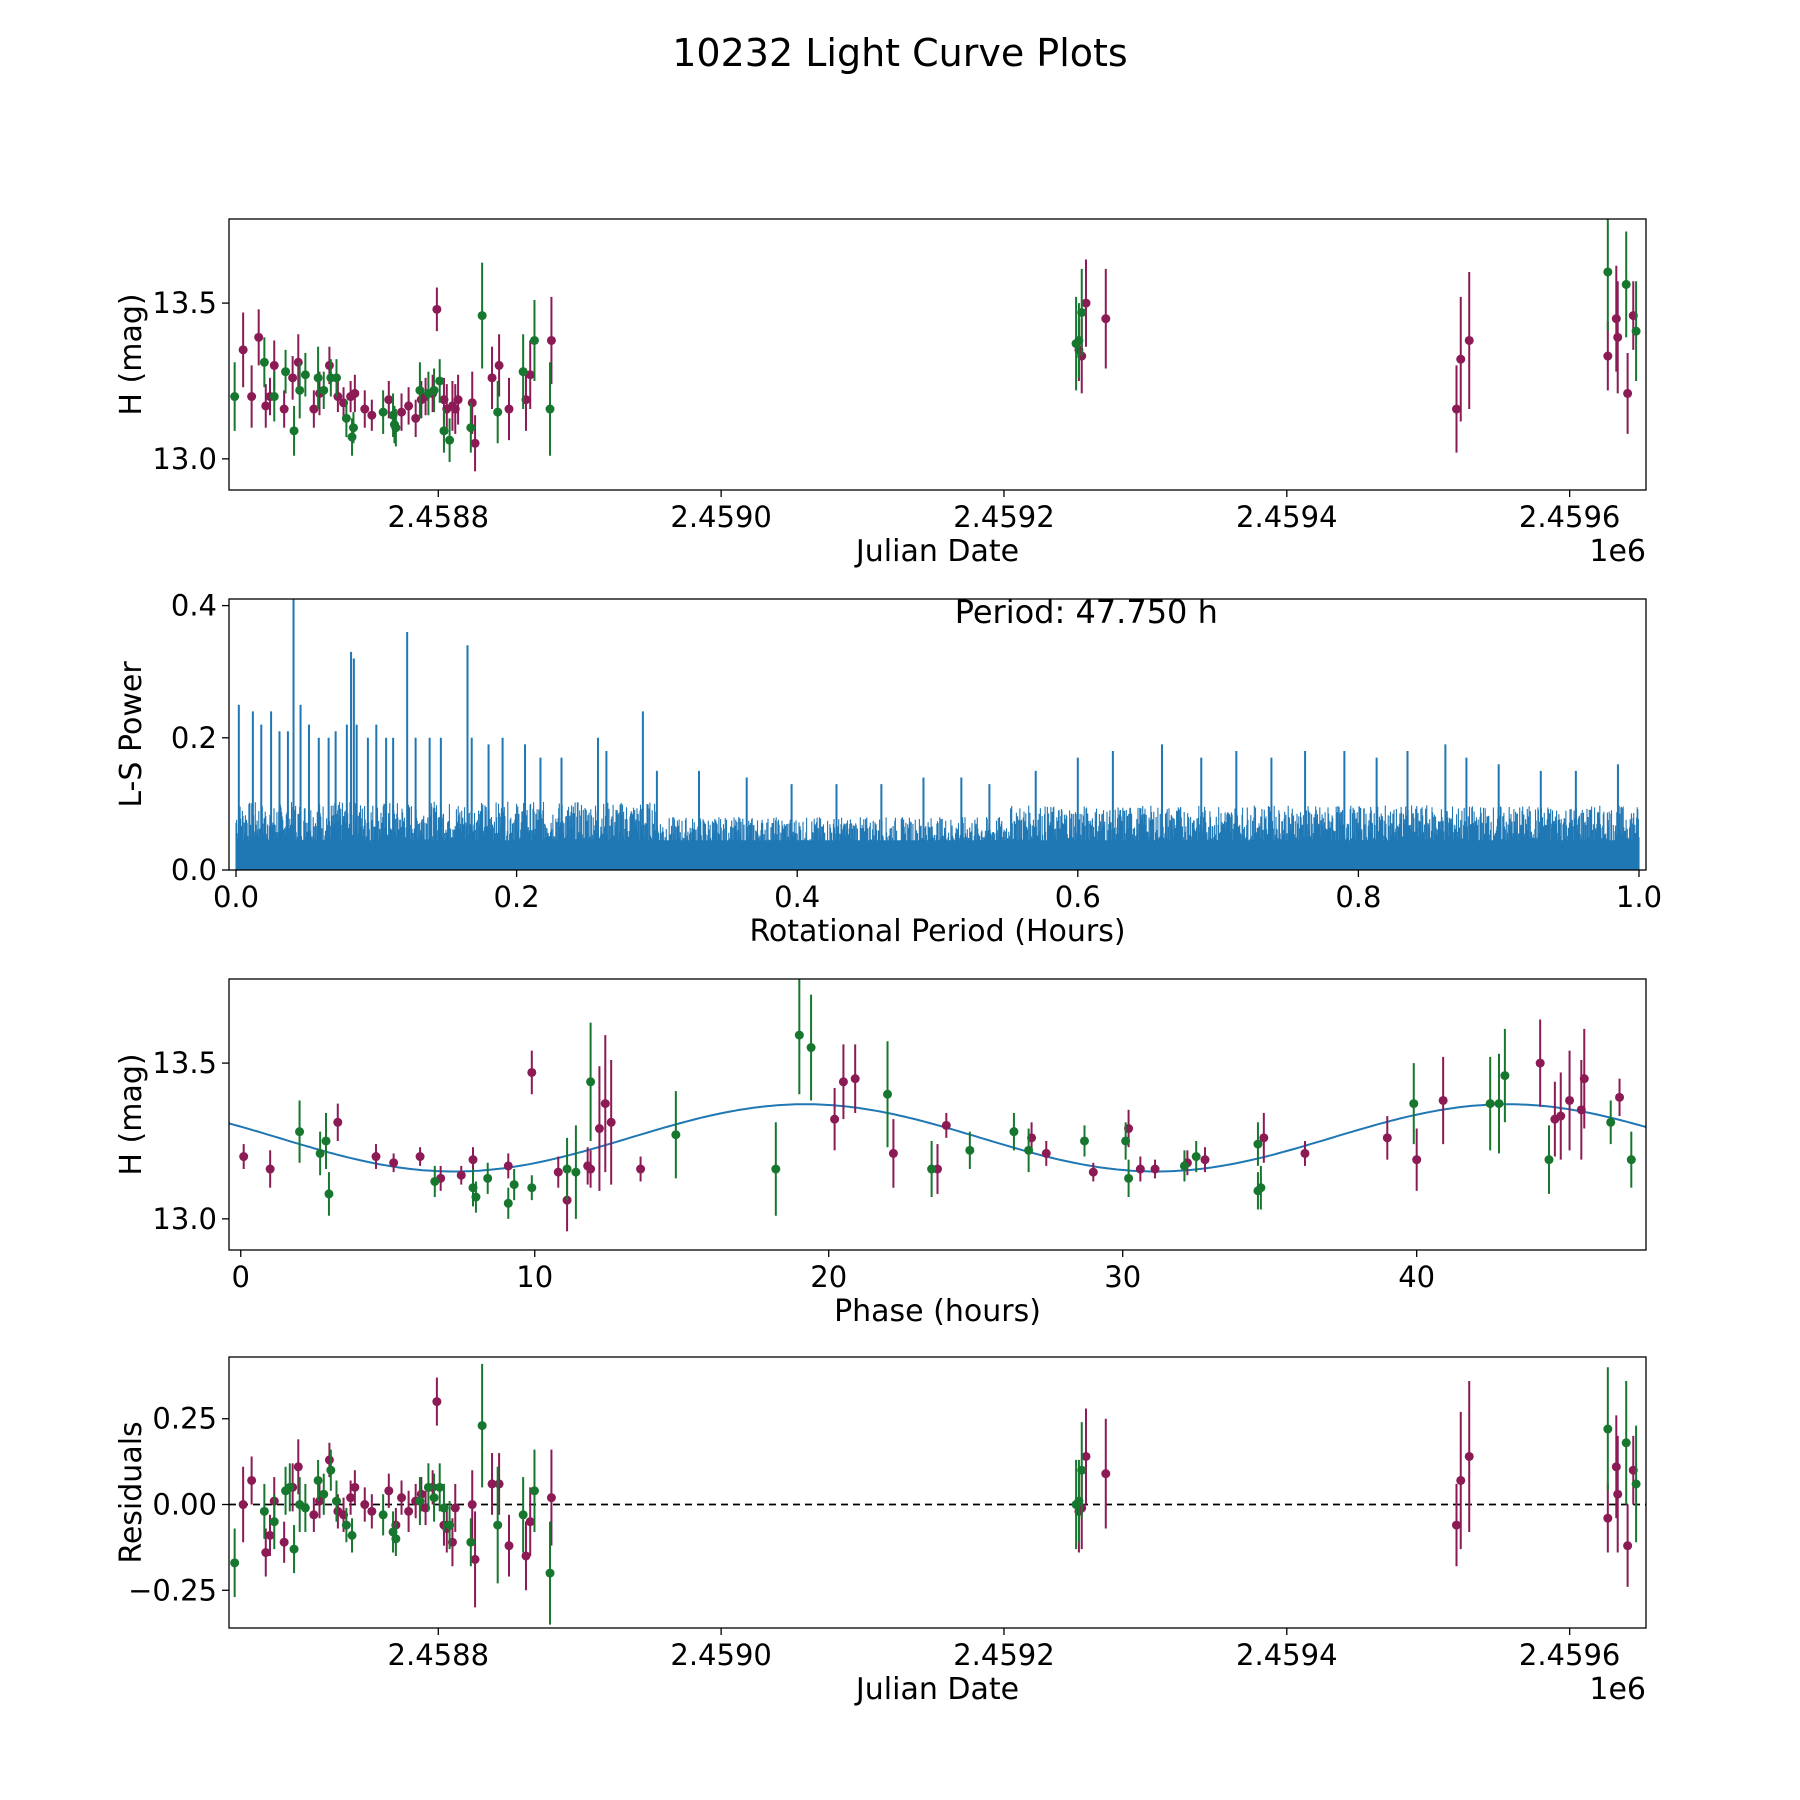 Image resolution: width=1800 pixels, height=1800 pixels. What do you see at coordinates (937, 855) in the screenshot?
I see `periodogram-floor` at bounding box center [937, 855].